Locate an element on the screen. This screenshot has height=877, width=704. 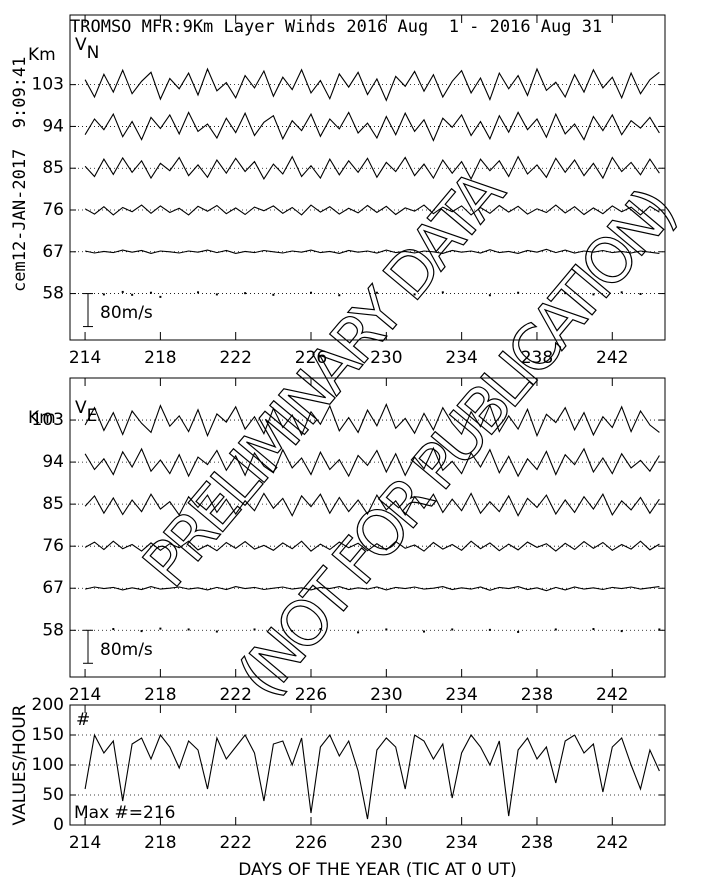
panel-label-main: V is located at coordinates (81, 408).